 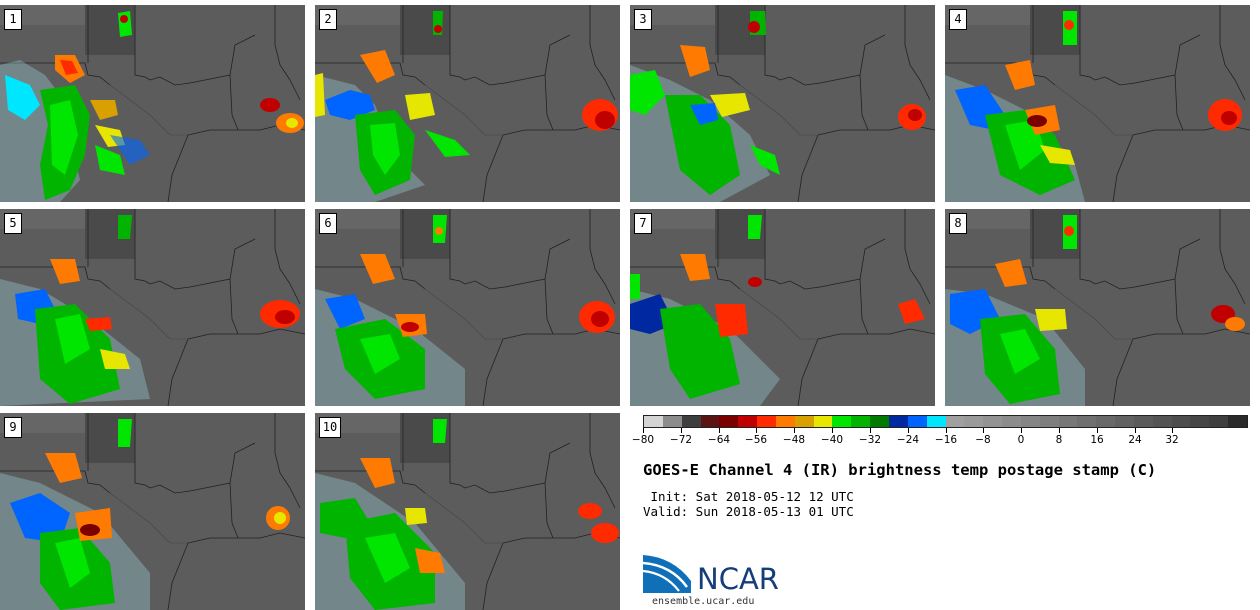 I want to click on colorbar-tick-label: 24, so click(x=1135, y=440).